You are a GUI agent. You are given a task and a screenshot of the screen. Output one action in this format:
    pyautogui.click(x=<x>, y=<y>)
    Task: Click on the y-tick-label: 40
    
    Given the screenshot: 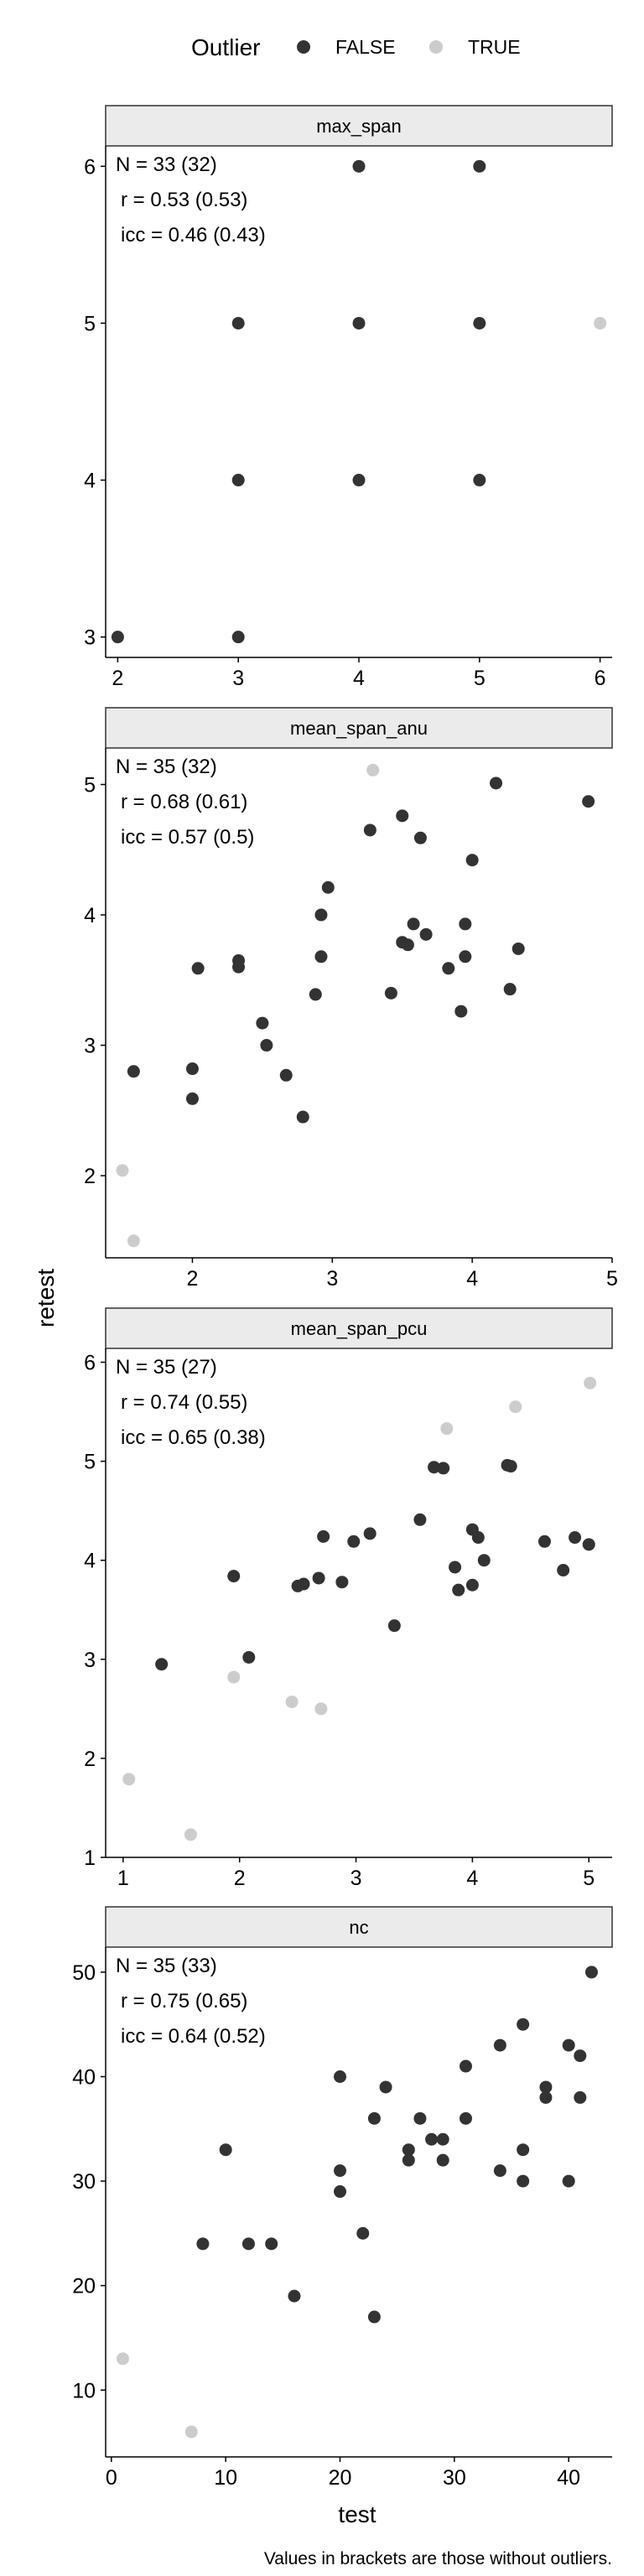 What is the action you would take?
    pyautogui.click(x=84, y=2077)
    